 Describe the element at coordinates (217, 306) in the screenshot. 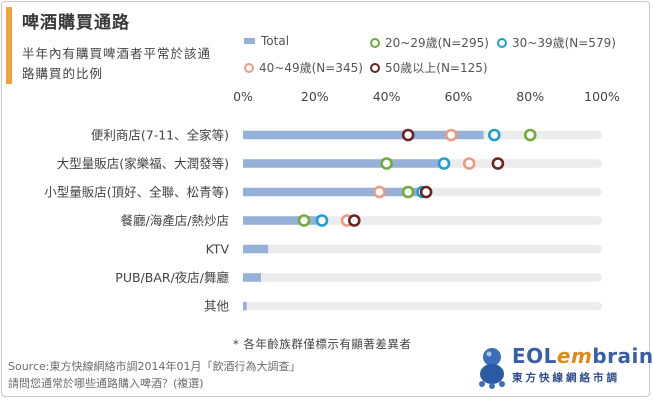

I see `category-label: 其他` at that location.